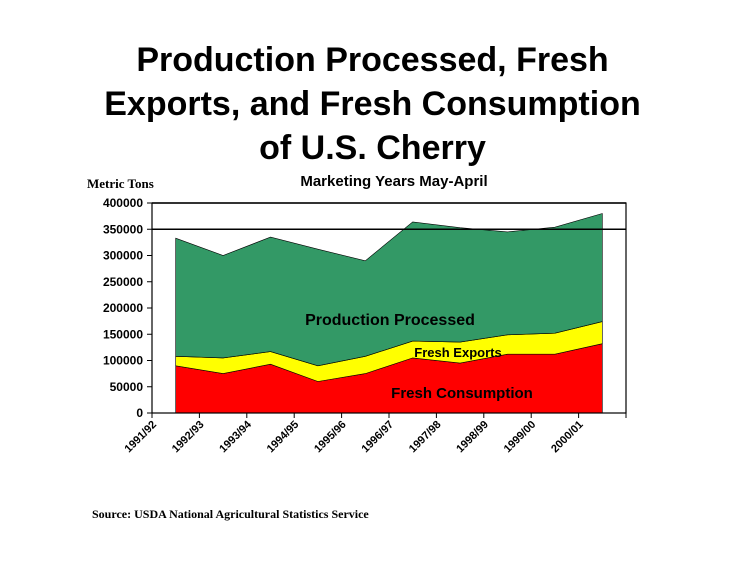  Describe the element at coordinates (390, 320) in the screenshot. I see `series-label-3: Production Processed` at that location.